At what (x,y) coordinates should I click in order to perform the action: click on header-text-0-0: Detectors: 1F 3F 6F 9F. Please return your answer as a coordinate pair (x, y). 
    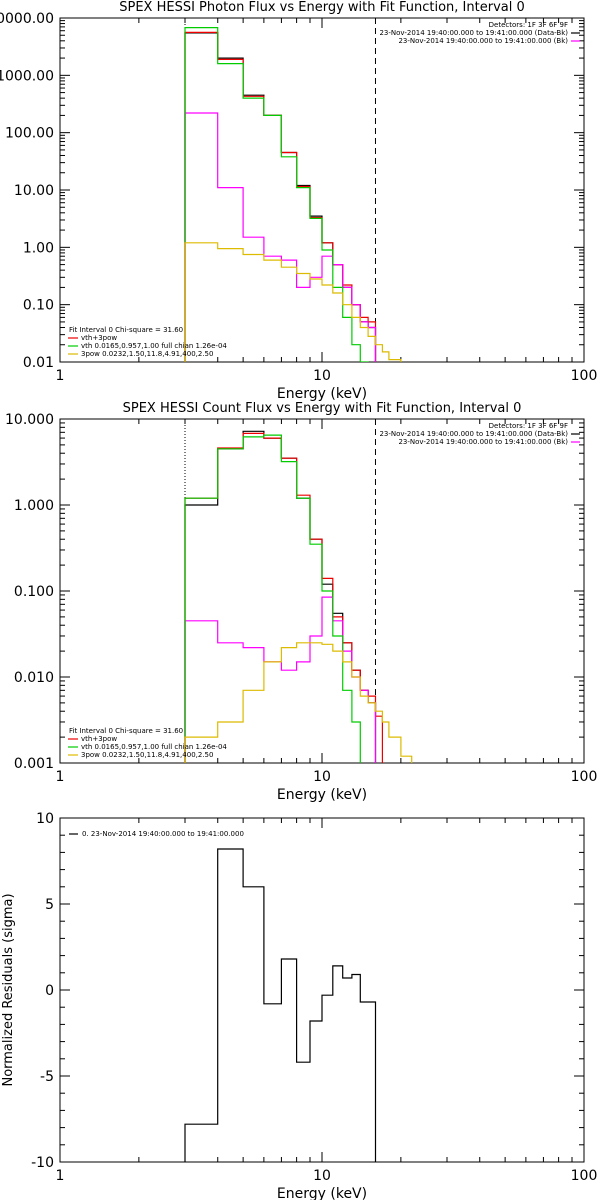
    Looking at the image, I should click on (528, 25).